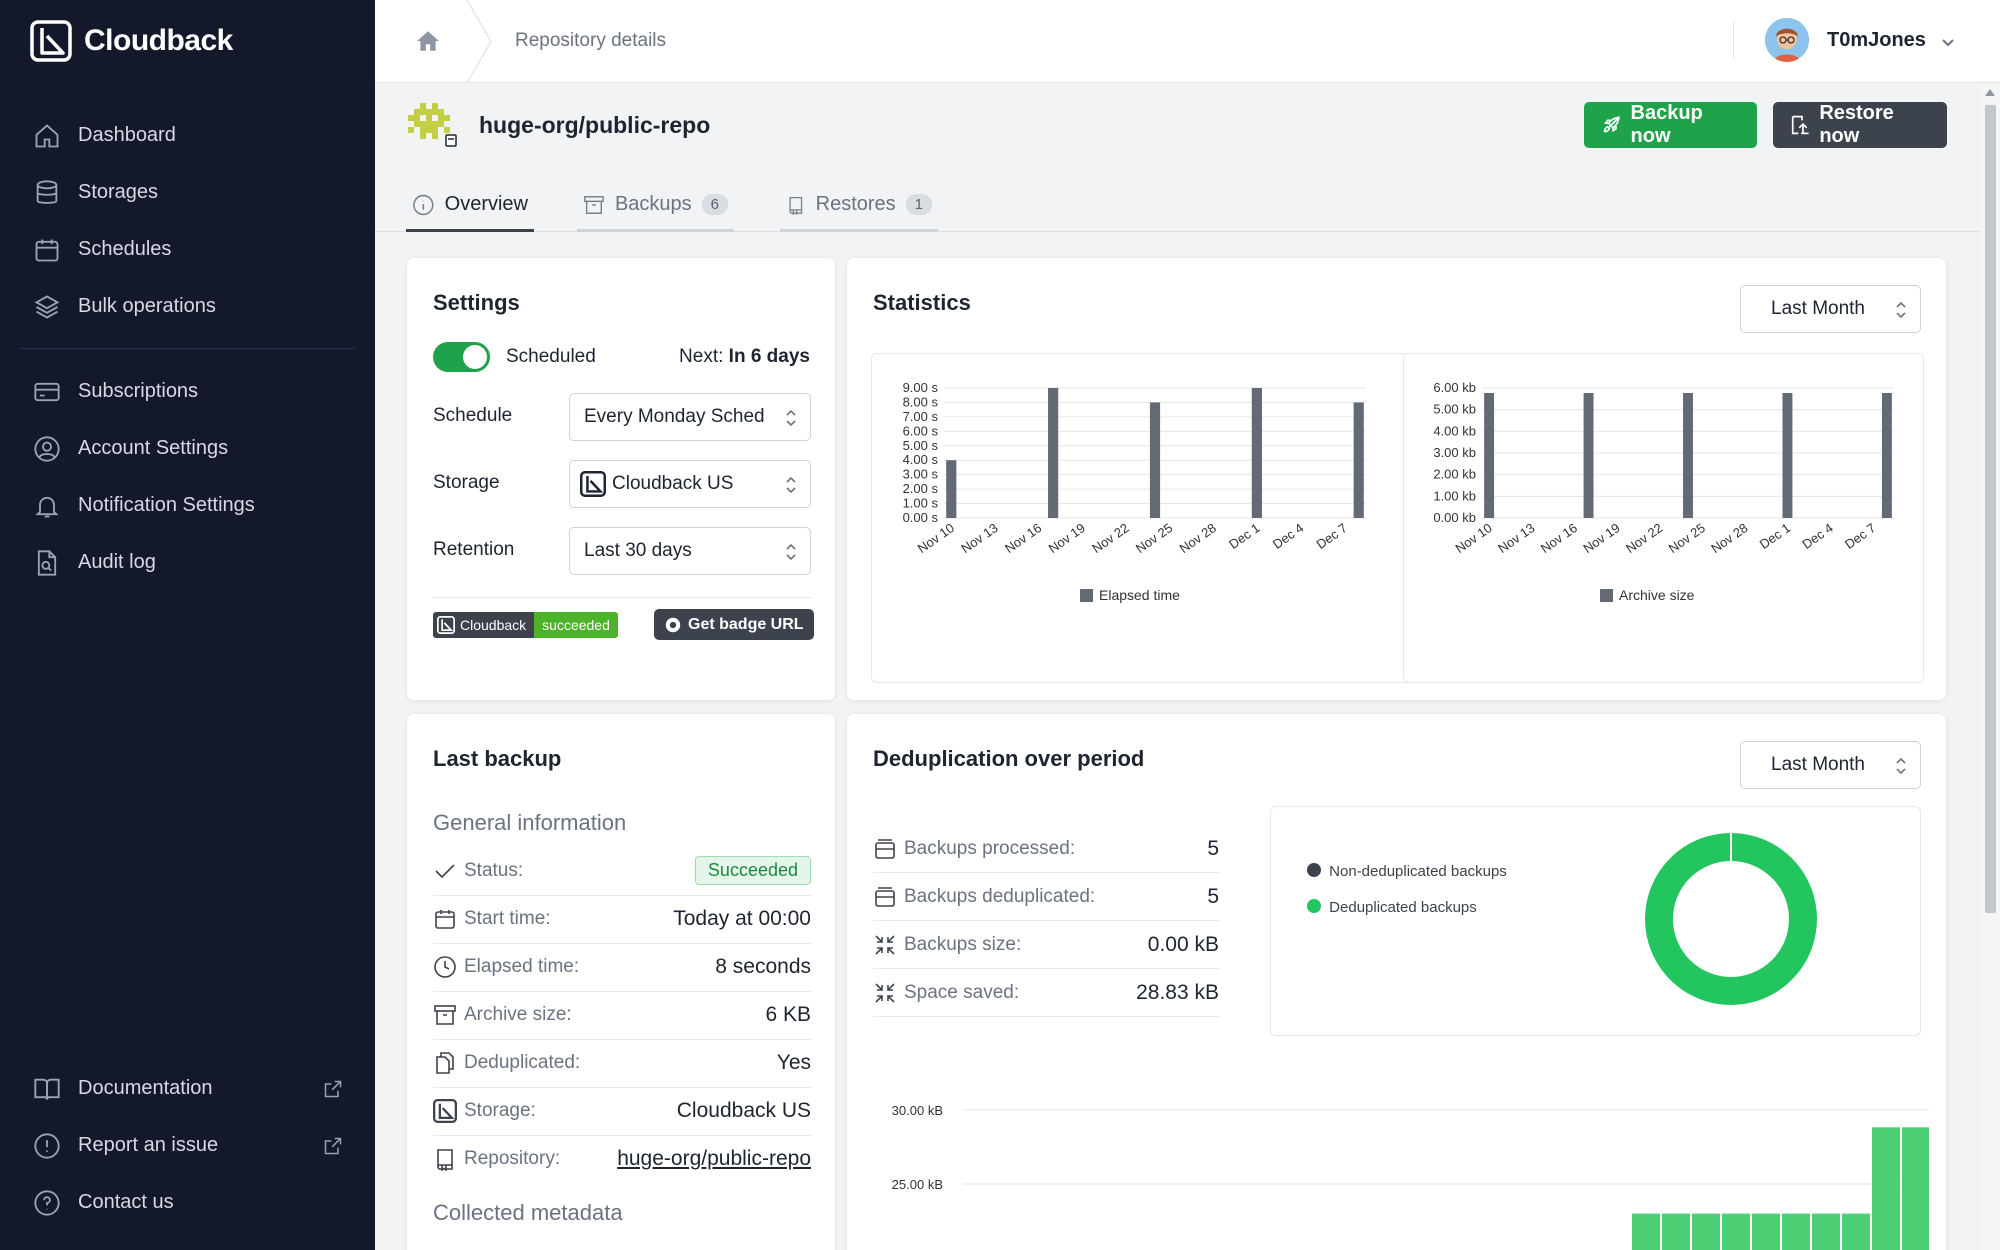 The image size is (2000, 1250). I want to click on tab-overview: Overview, so click(470, 206).